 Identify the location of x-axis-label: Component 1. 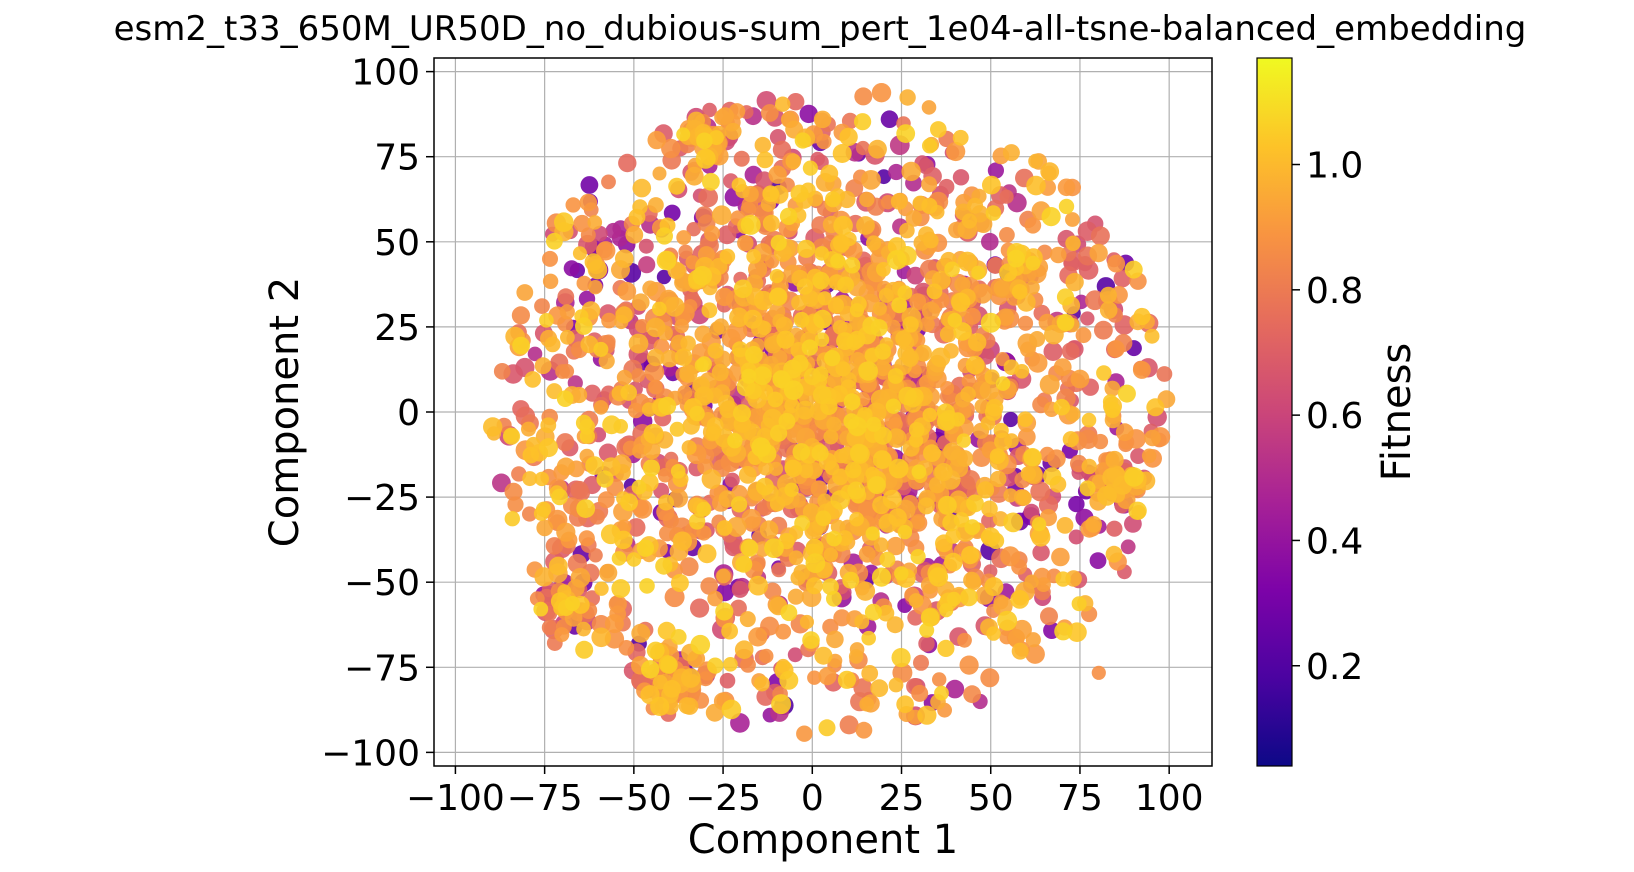
(823, 840).